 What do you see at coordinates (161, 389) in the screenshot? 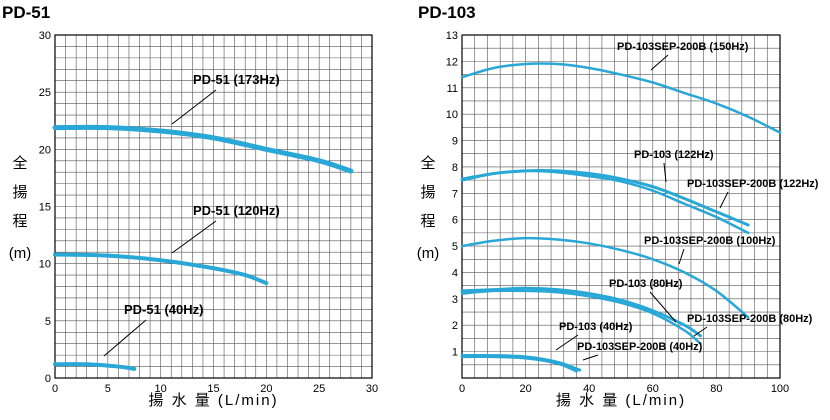
I see `x-tick-label: 10` at bounding box center [161, 389].